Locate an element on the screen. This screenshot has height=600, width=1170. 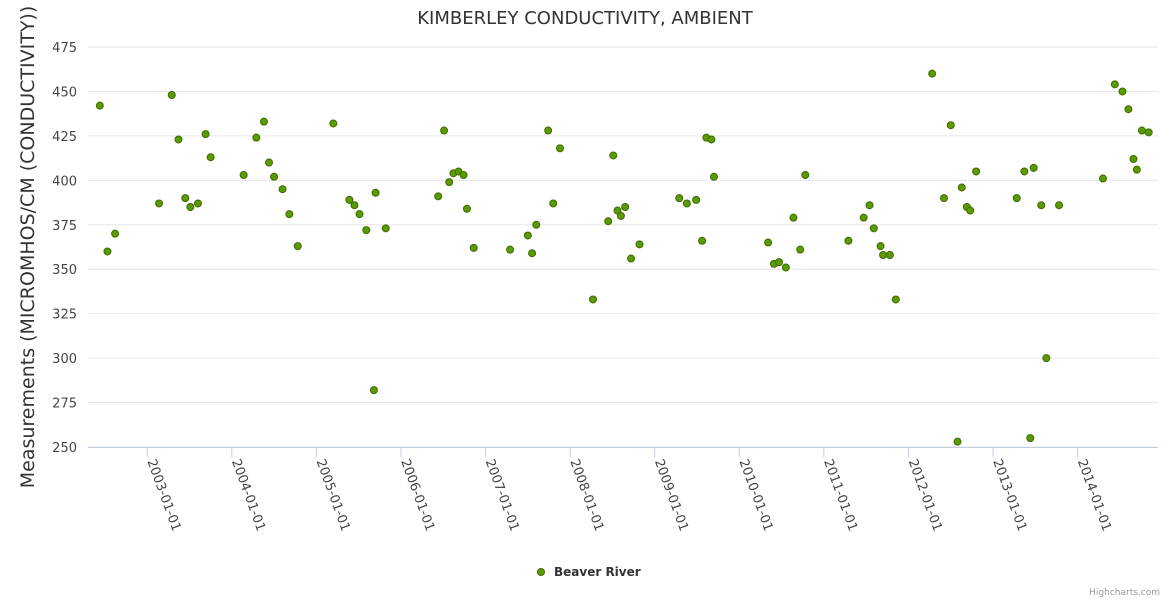
y-tick-label-450: 450 is located at coordinates (64, 92).